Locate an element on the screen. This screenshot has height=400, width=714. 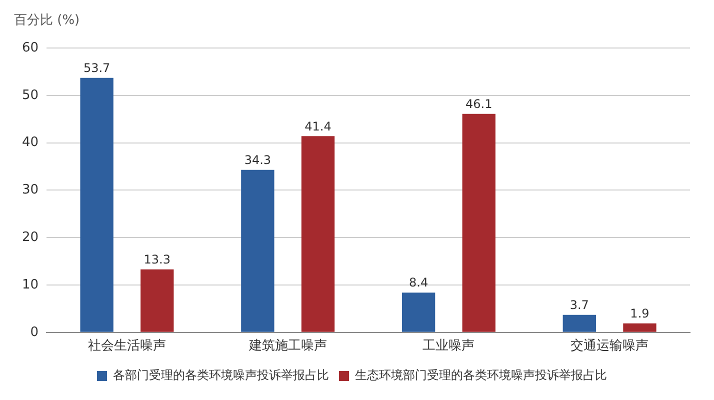
x-tick-label: 社会生活噪声 is located at coordinates (127, 346).